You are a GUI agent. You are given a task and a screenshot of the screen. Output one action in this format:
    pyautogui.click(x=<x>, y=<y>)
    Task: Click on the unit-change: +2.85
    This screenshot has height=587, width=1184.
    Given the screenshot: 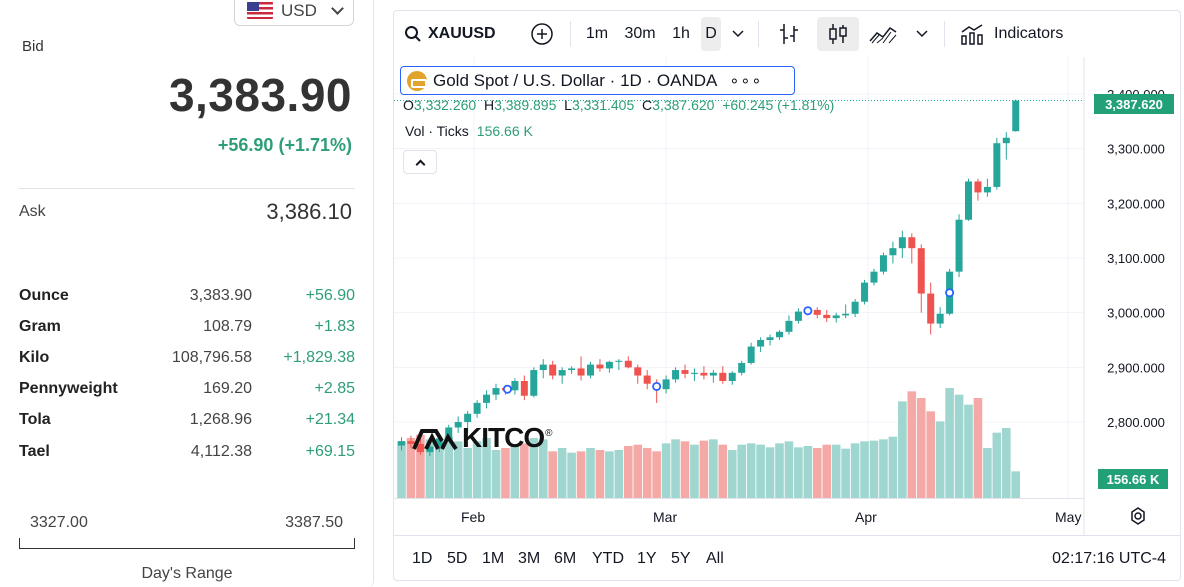 What is the action you would take?
    pyautogui.click(x=334, y=389)
    